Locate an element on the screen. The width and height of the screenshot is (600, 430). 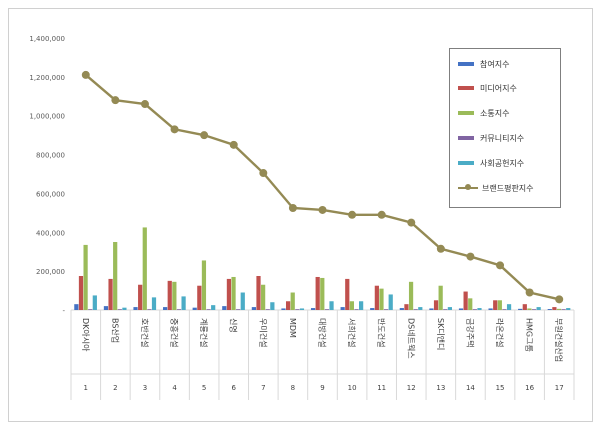
rank-label: 11 is located at coordinates (381, 388).